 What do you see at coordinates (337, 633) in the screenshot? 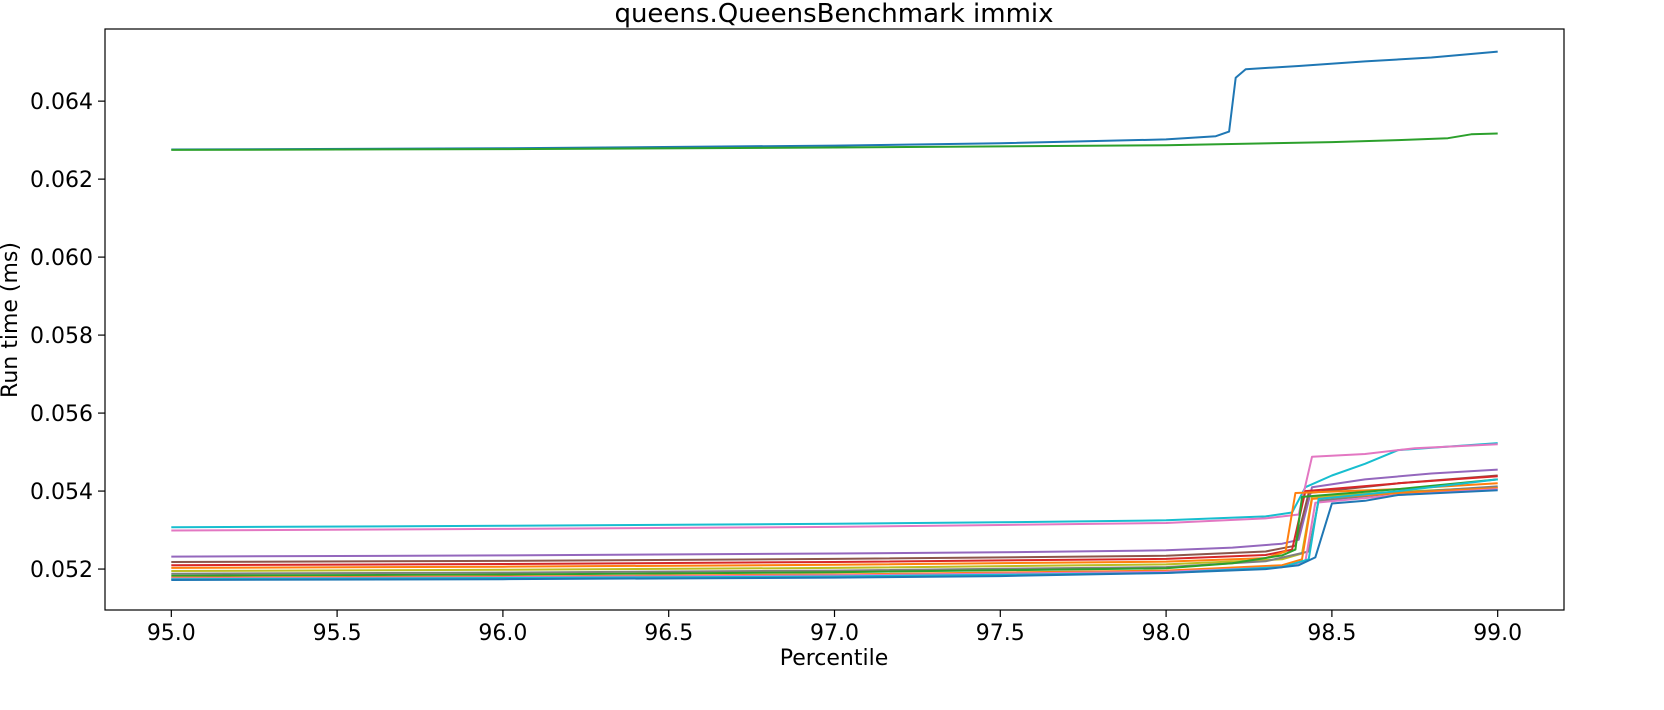
I see `x-tick-label: 95.5` at bounding box center [337, 633].